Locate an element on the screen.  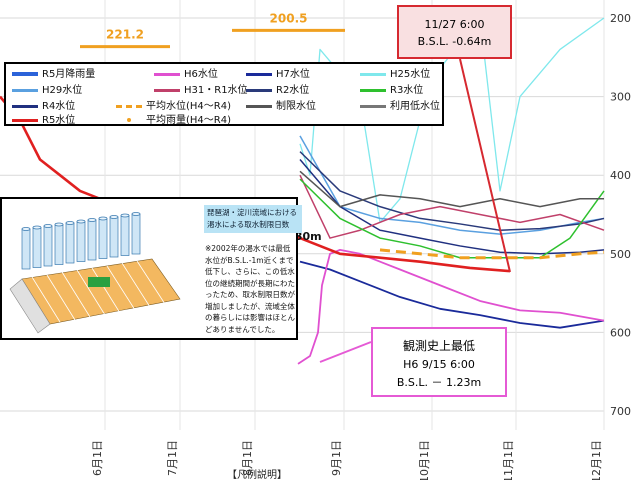
legend-item: R5水位 is located at coordinates (43, 121).